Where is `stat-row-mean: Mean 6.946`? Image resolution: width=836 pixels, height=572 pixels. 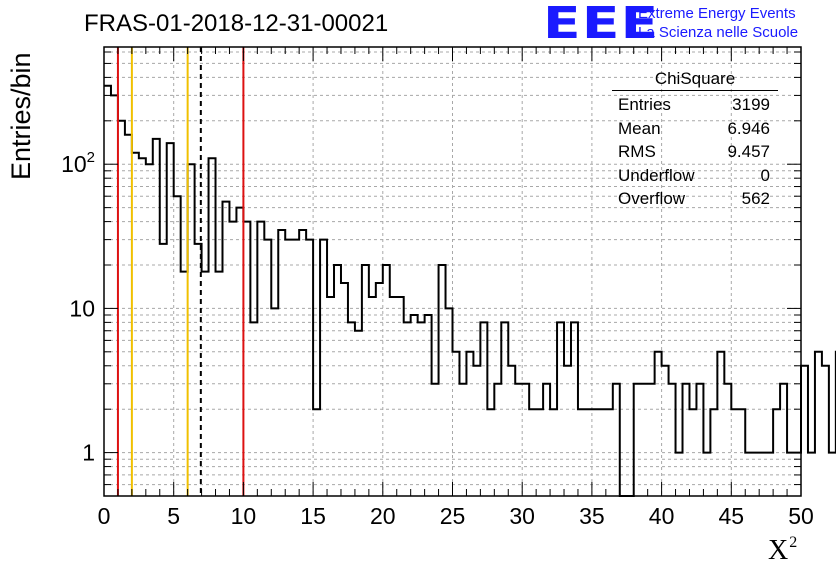
stat-row-mean: Mean 6.946 is located at coordinates (695, 129).